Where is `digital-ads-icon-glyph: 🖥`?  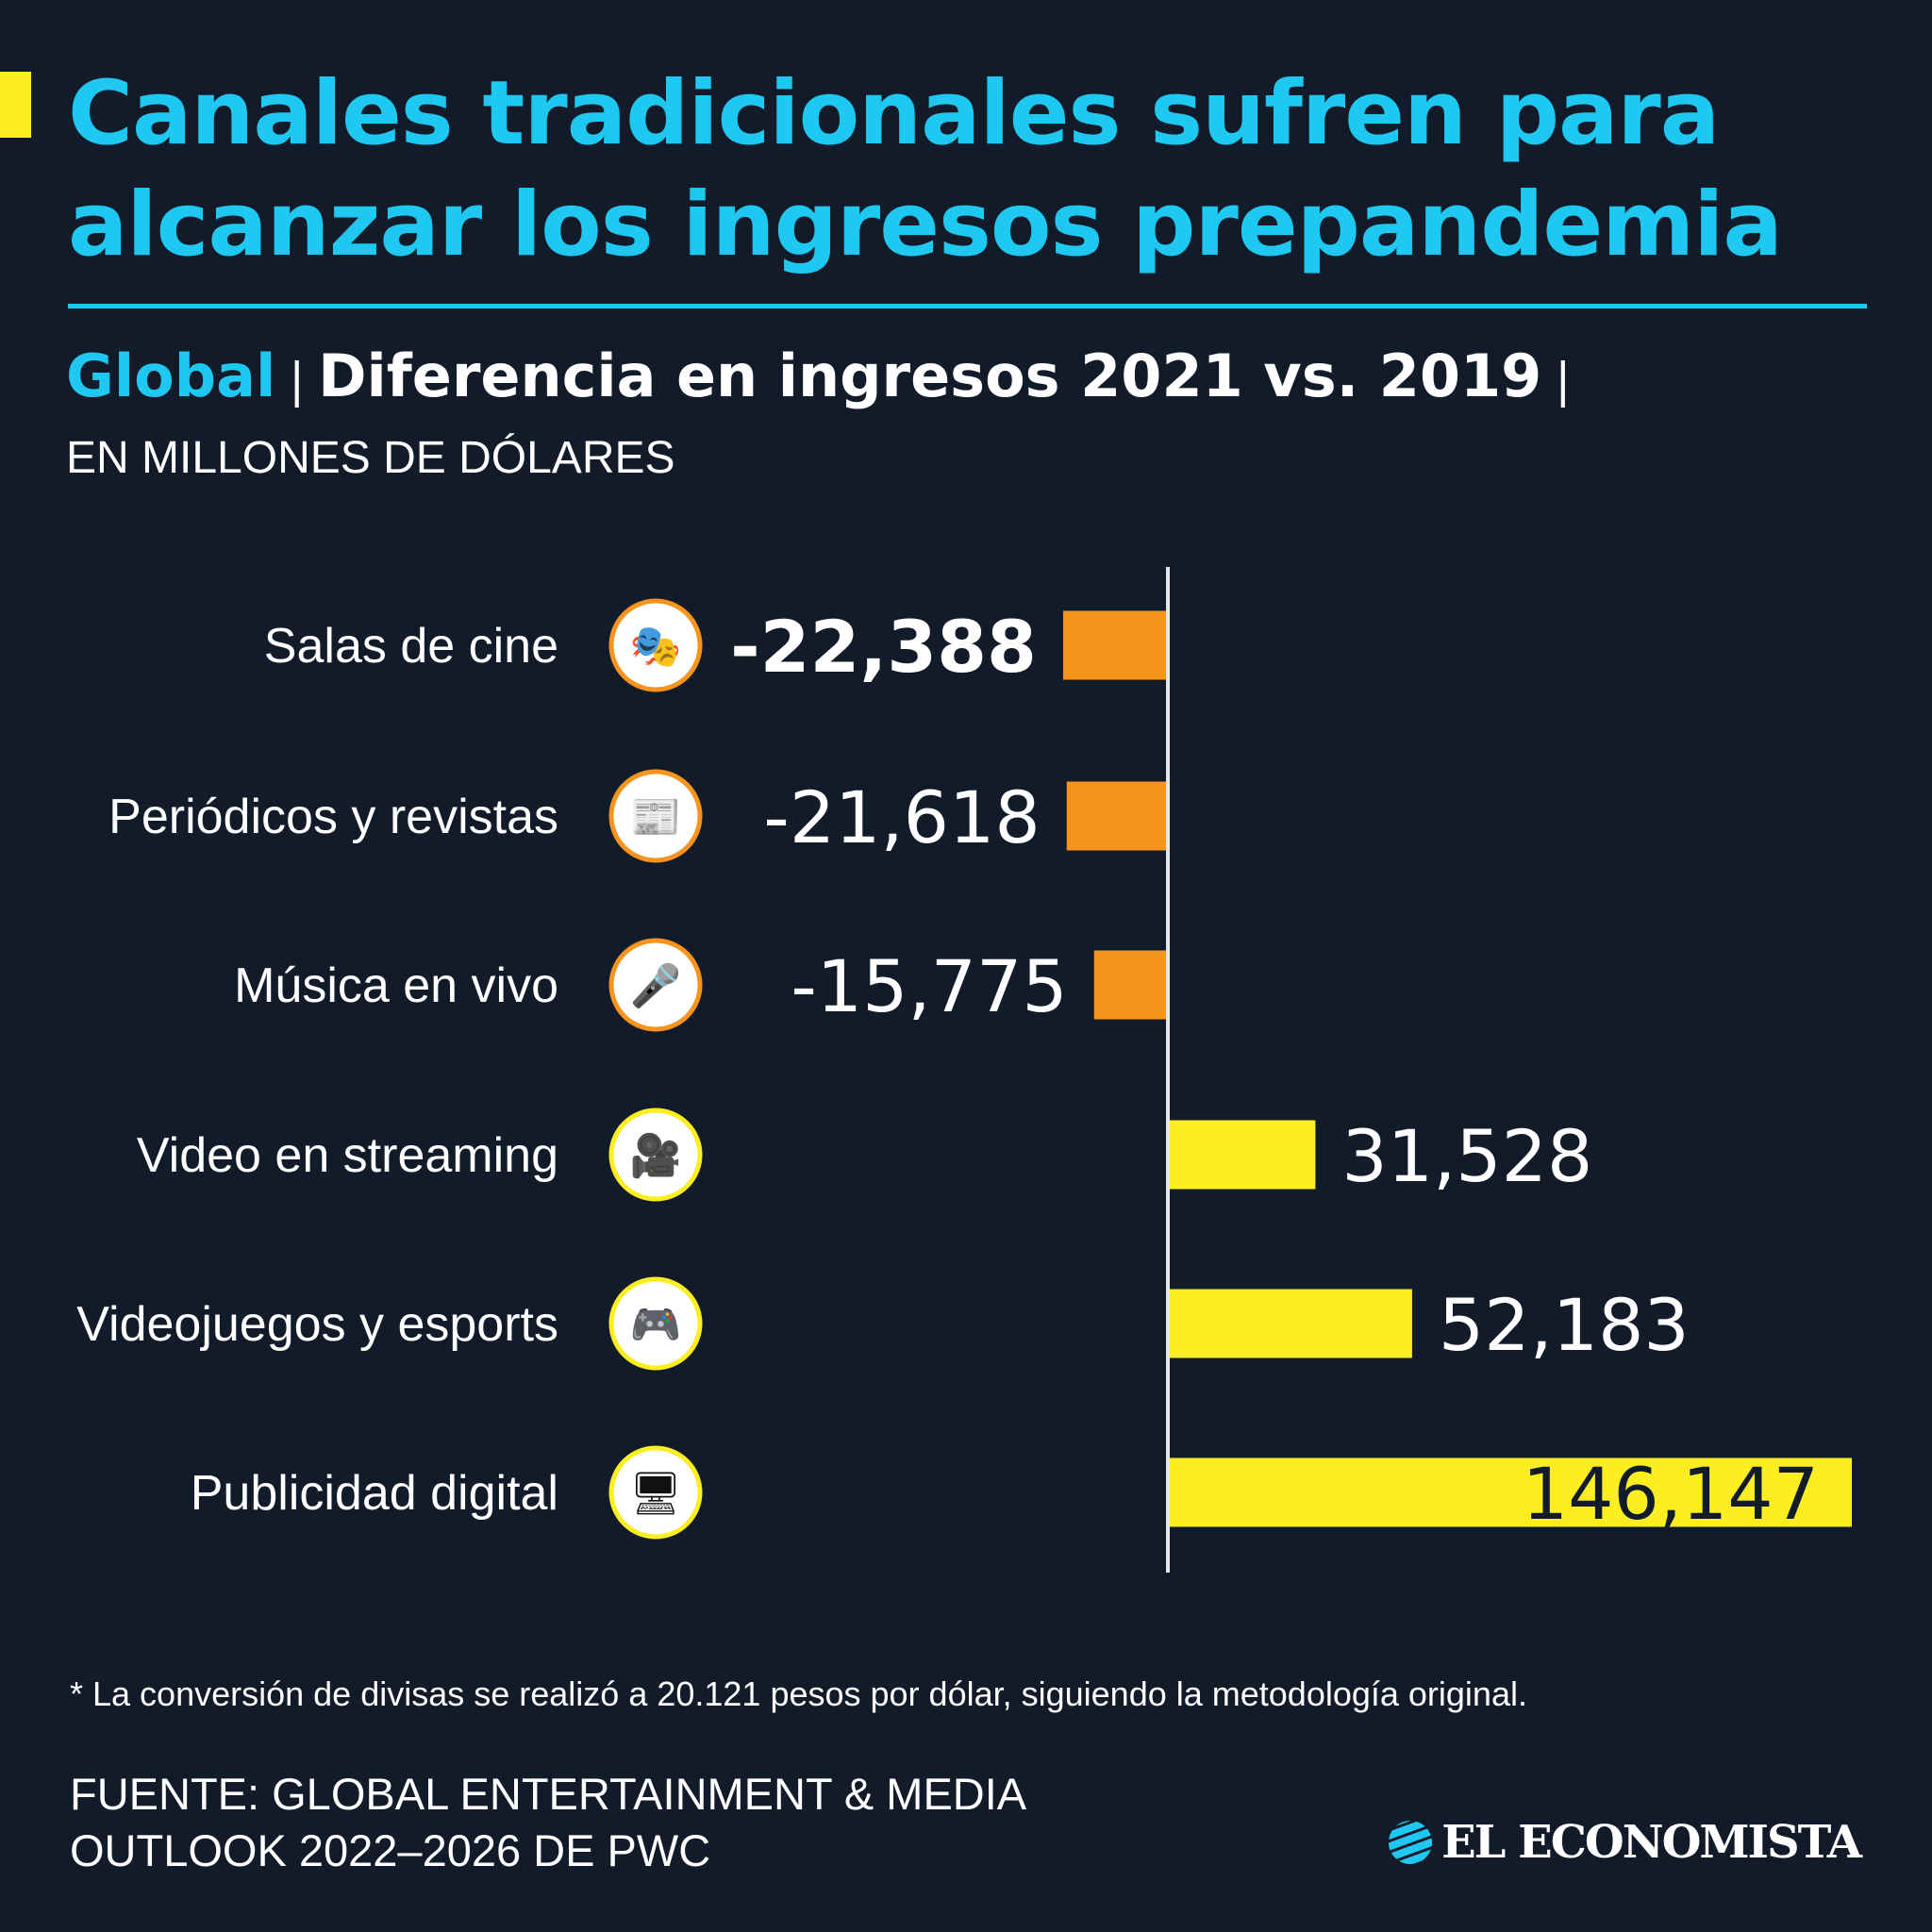
digital-ads-icon-glyph: 🖥 is located at coordinates (655, 1494).